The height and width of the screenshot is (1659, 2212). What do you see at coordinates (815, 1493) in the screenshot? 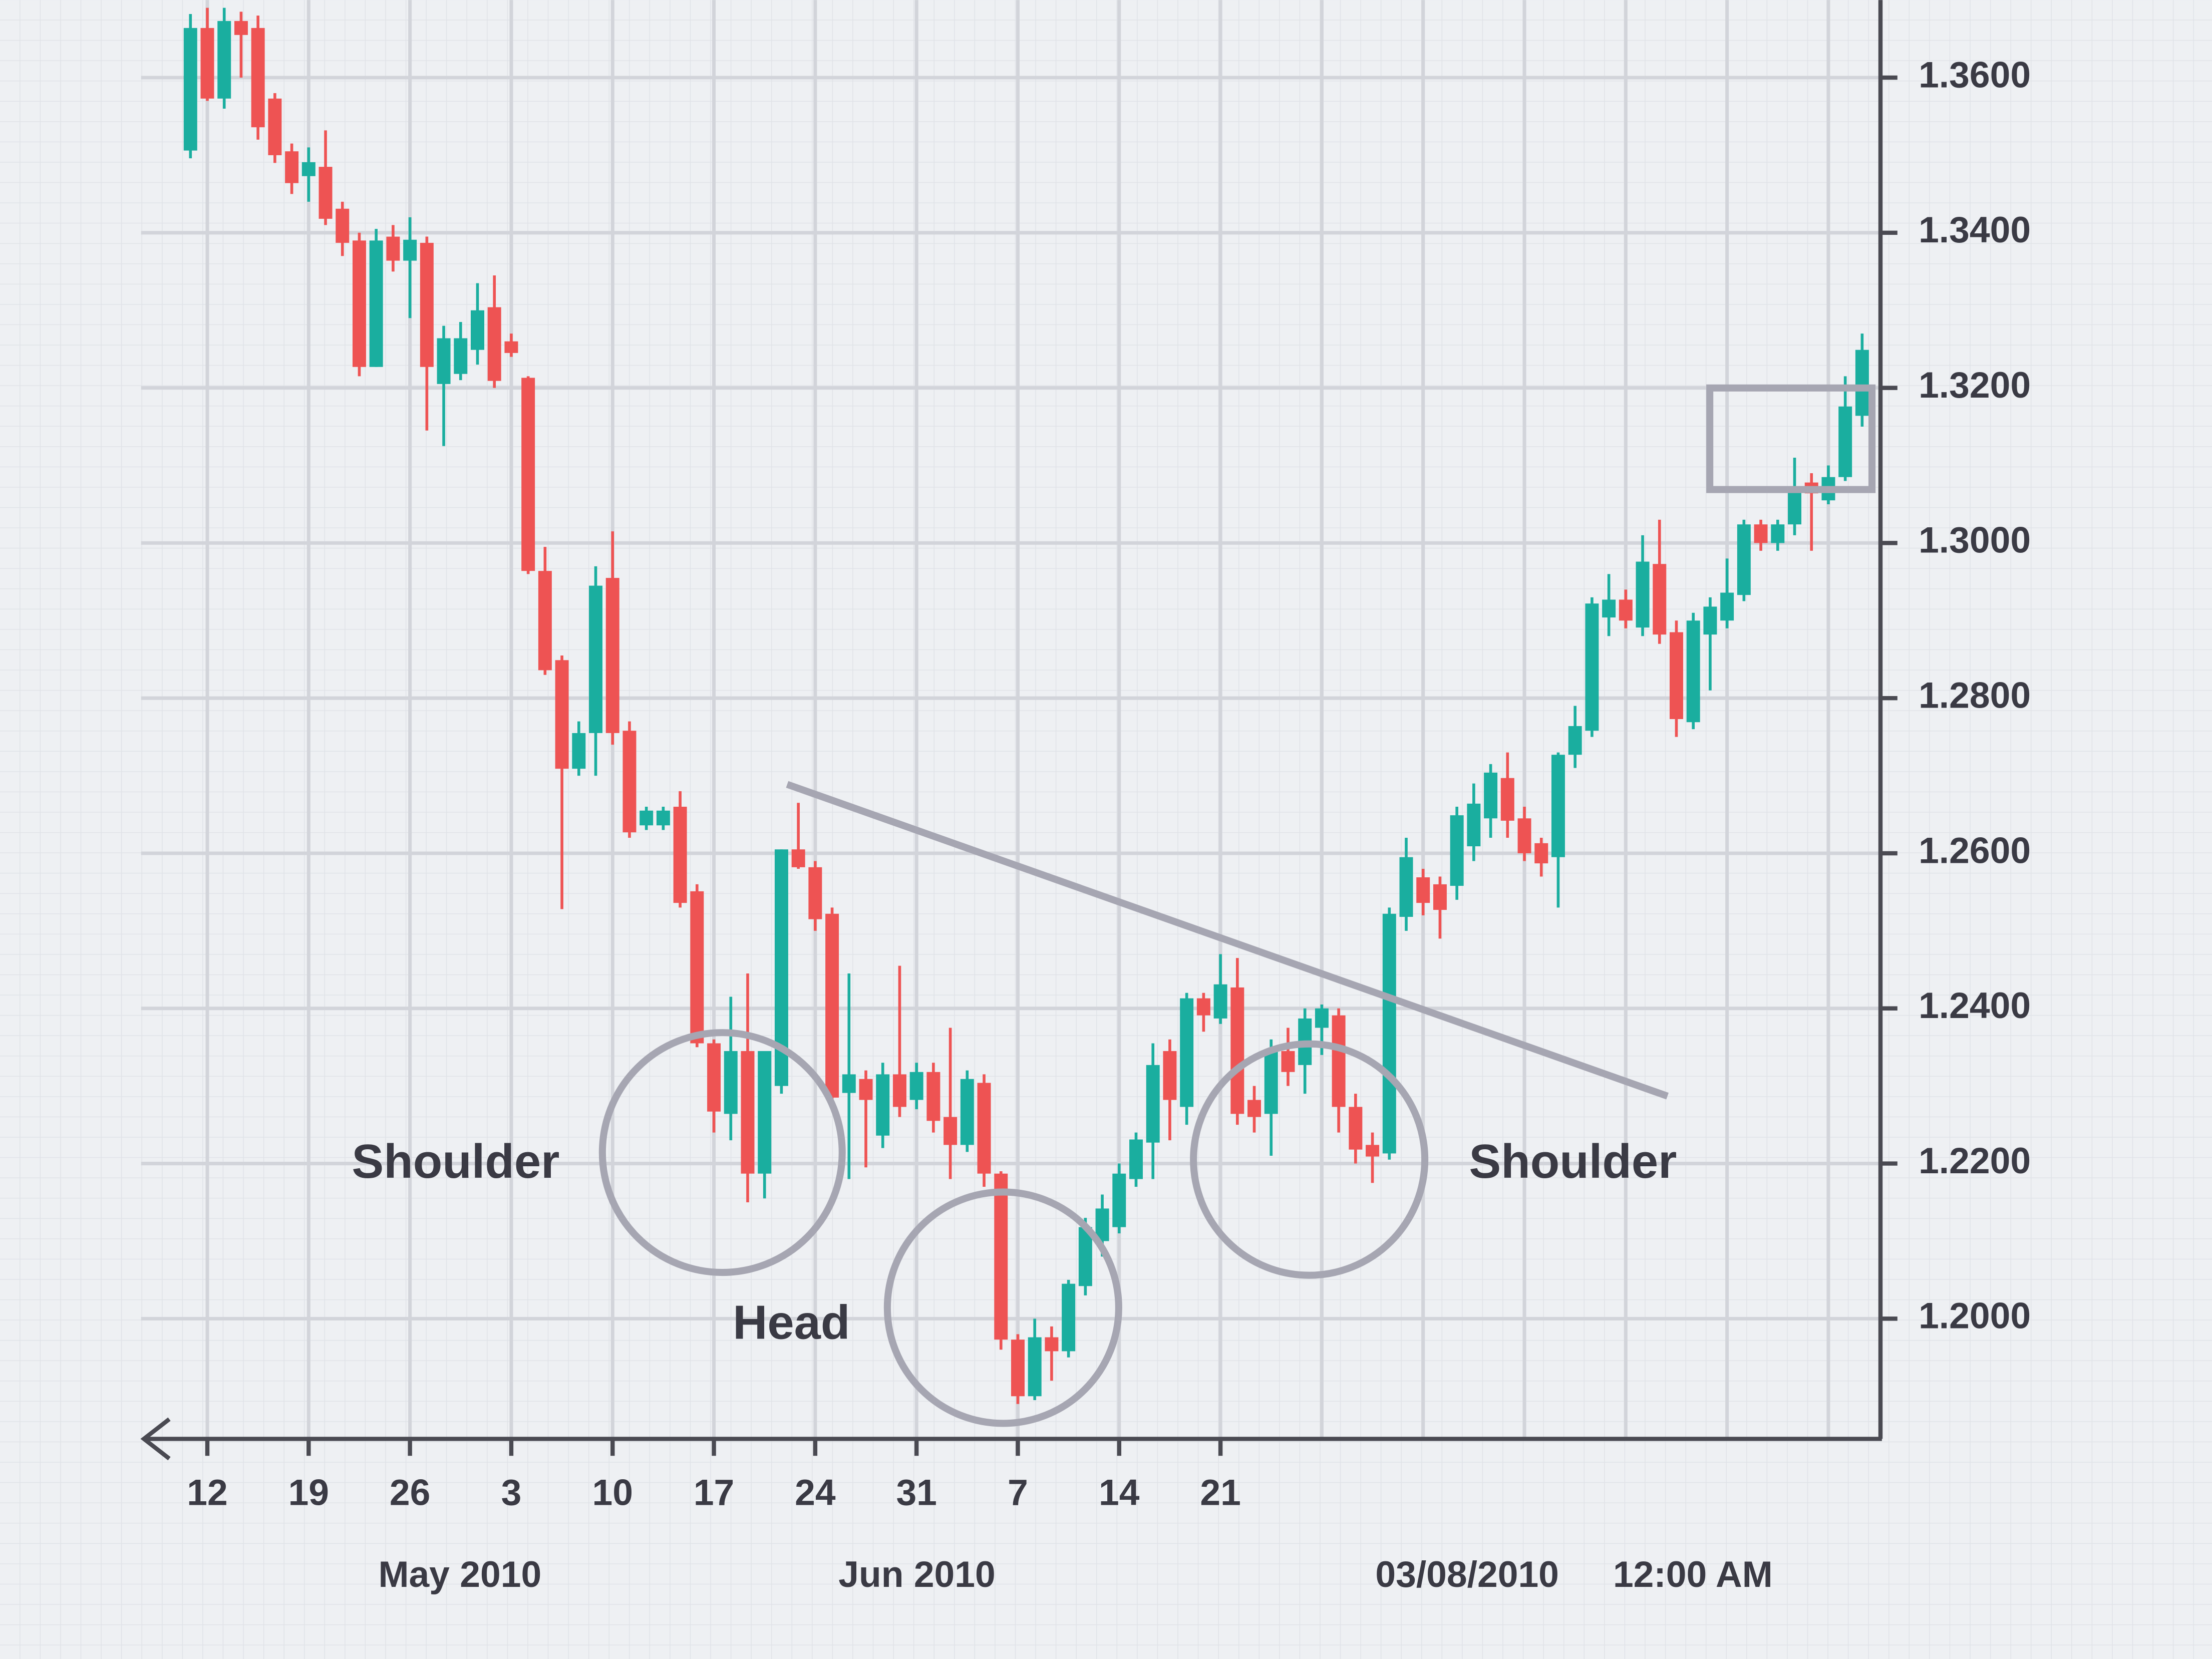
I see `x-tick-label: 24` at bounding box center [815, 1493].